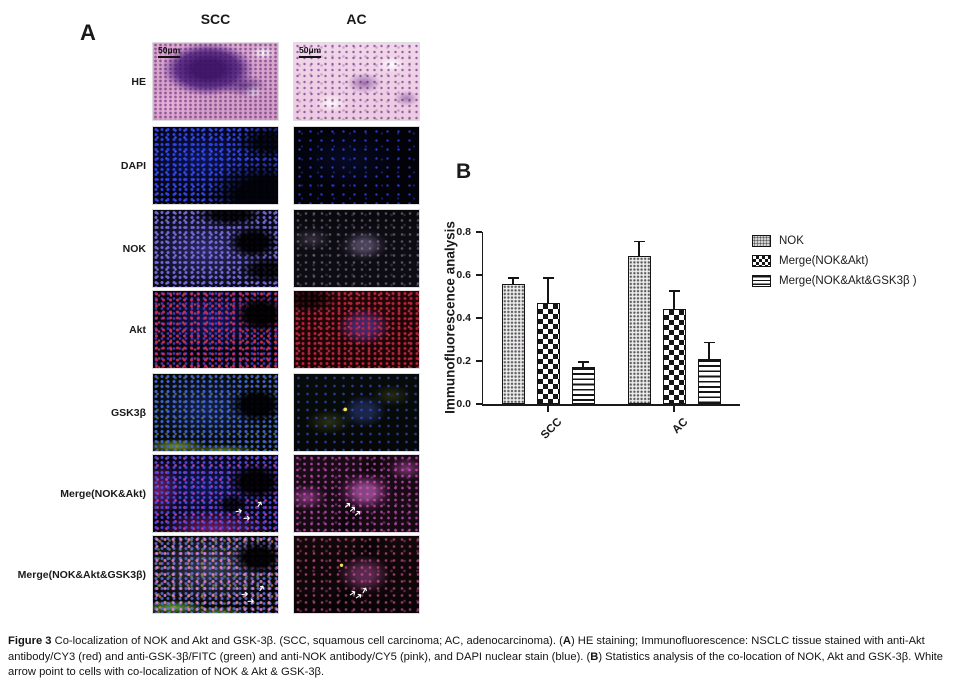 The width and height of the screenshot is (959, 689). Describe the element at coordinates (791, 241) in the screenshot. I see `legend-label: NOK` at that location.